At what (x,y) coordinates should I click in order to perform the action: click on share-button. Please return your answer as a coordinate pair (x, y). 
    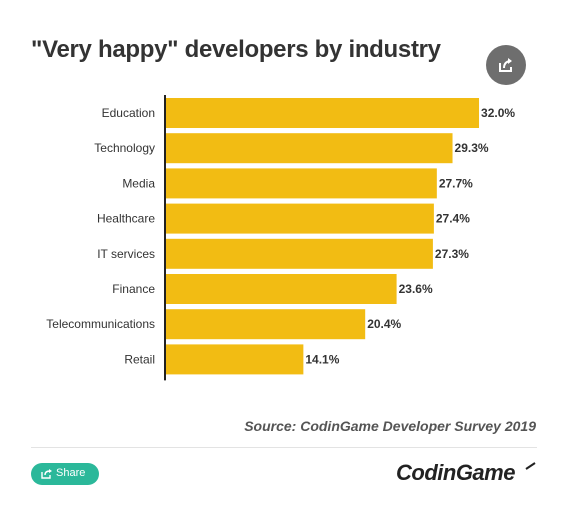
    Looking at the image, I should click on (506, 65).